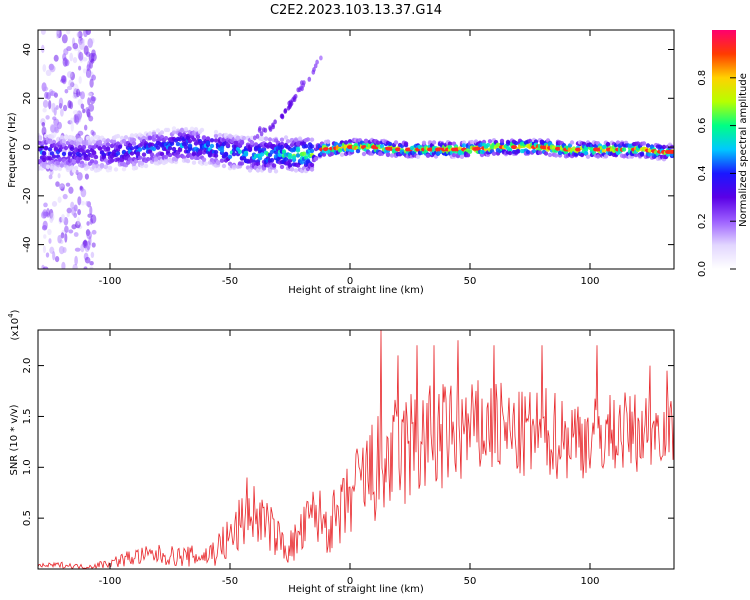  I want to click on colorbar-label: Normalized spectral amplitude, so click(743, 150).